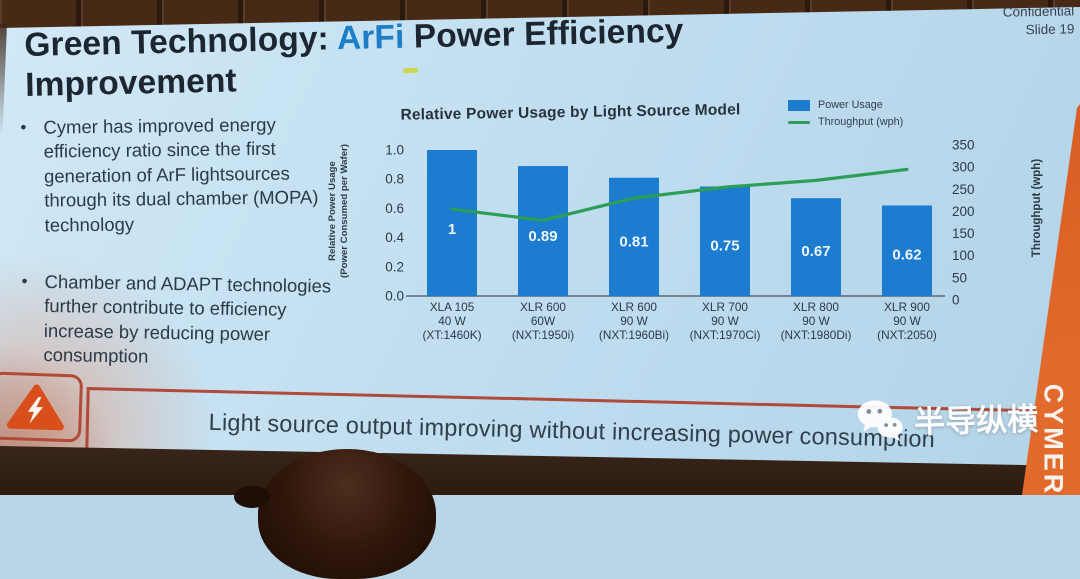 The image size is (1080, 579). I want to click on legend-entry-throughput: Throughput (wph), so click(845, 122).